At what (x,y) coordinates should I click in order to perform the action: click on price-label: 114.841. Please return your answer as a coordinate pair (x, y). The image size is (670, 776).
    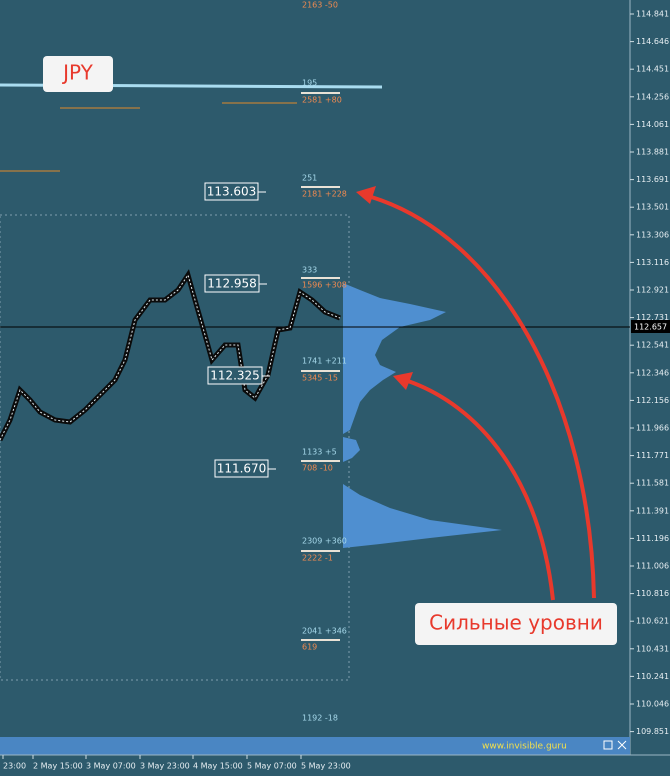
    Looking at the image, I should click on (652, 14).